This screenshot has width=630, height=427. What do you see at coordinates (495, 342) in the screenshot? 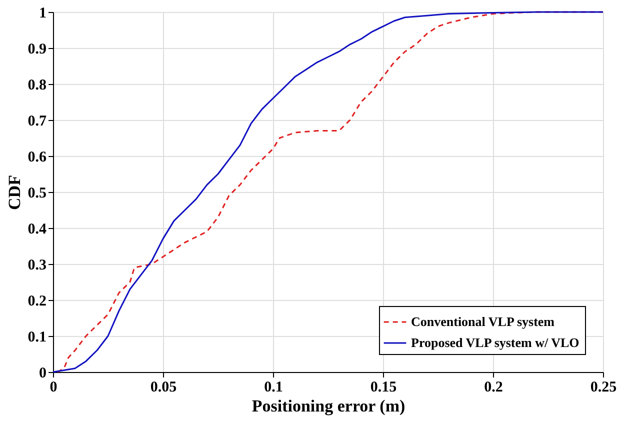
I see `legend-label: Proposed VLP system w/ VLO` at bounding box center [495, 342].